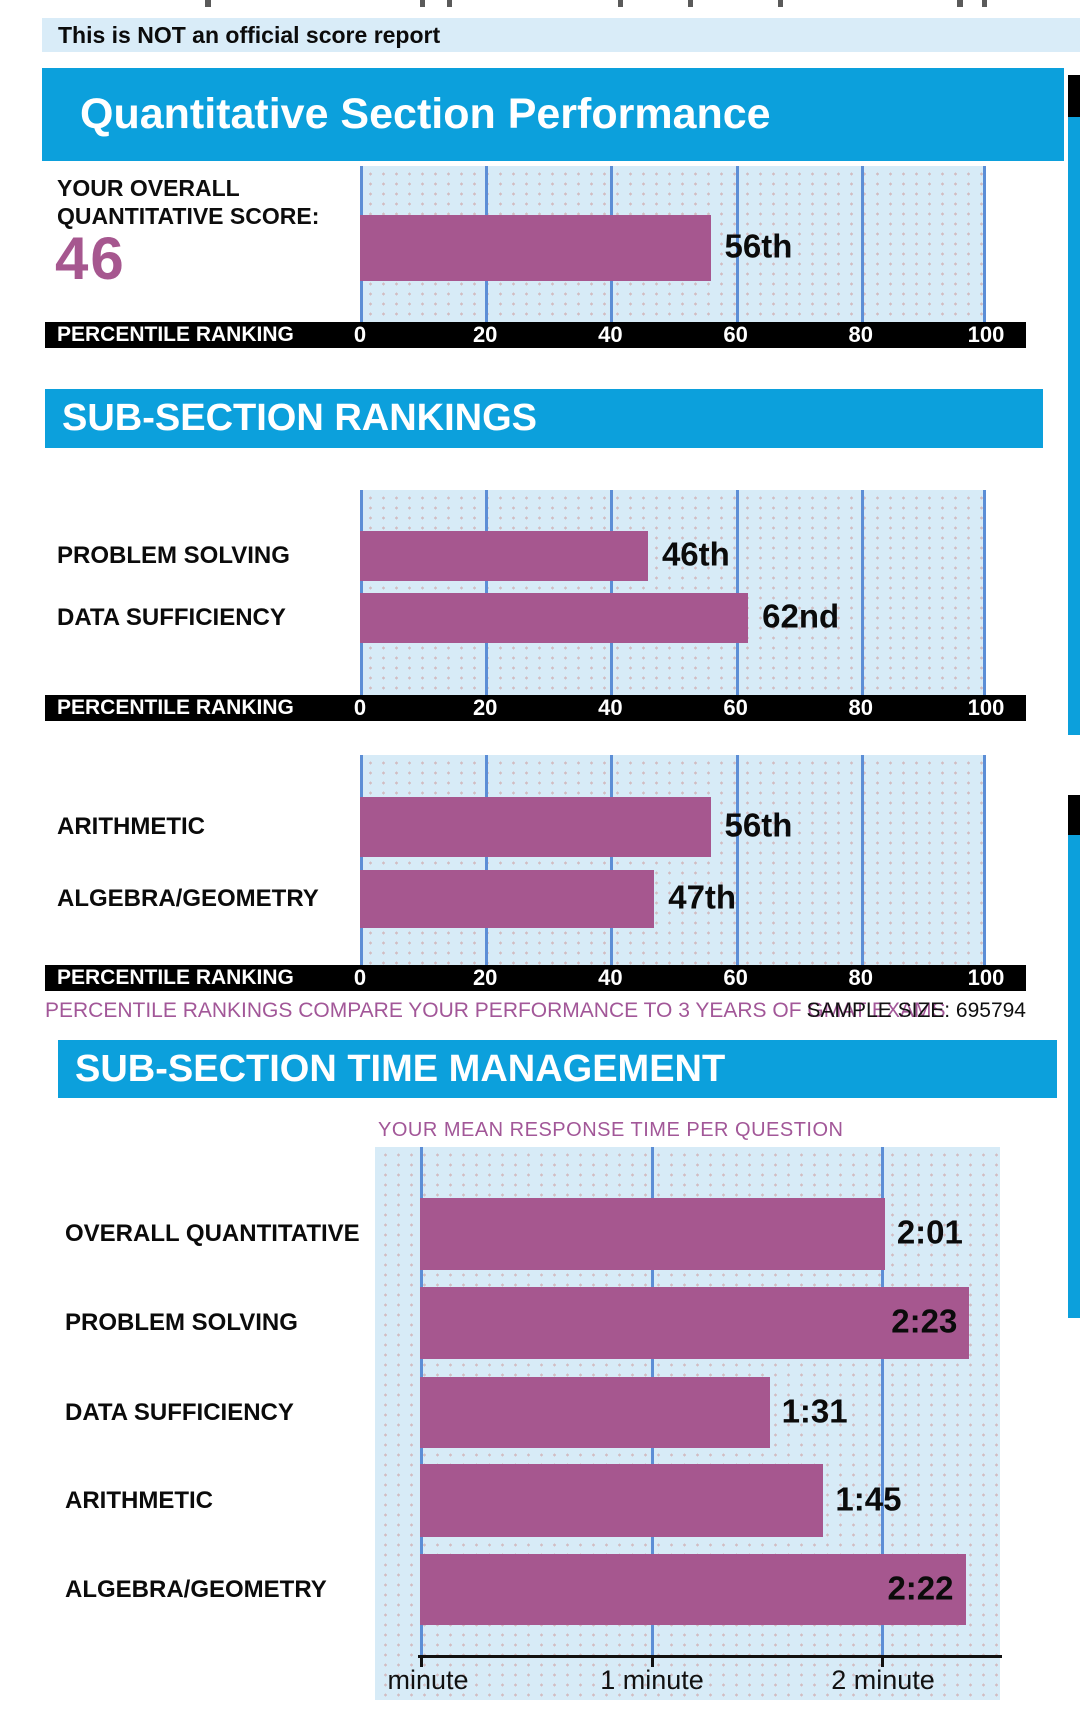  What do you see at coordinates (883, 1680) in the screenshot?
I see `time-axis-tick-label: 2 minute` at bounding box center [883, 1680].